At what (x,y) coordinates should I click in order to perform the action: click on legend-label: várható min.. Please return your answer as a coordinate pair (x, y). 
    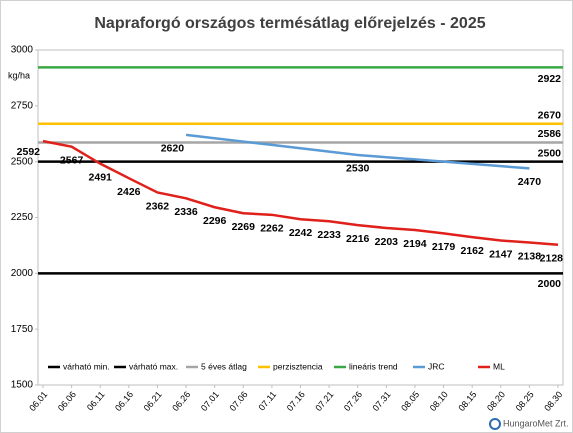
    Looking at the image, I should click on (86, 366).